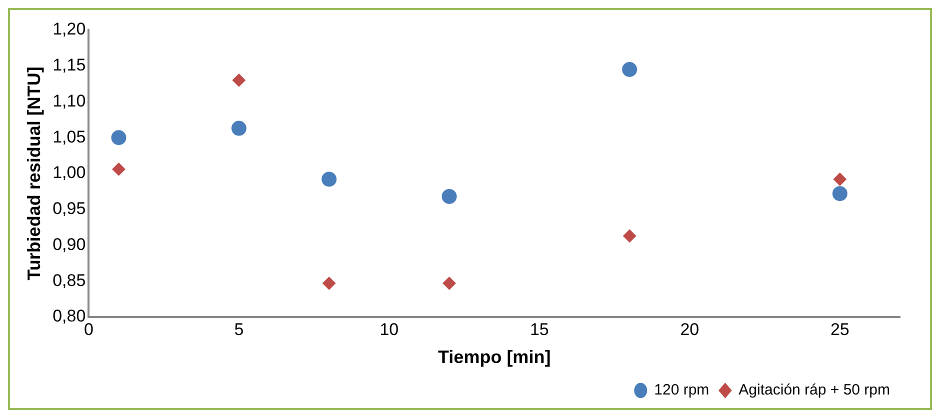 The width and height of the screenshot is (942, 420). I want to click on y-tick-label: 0,80, so click(69, 316).